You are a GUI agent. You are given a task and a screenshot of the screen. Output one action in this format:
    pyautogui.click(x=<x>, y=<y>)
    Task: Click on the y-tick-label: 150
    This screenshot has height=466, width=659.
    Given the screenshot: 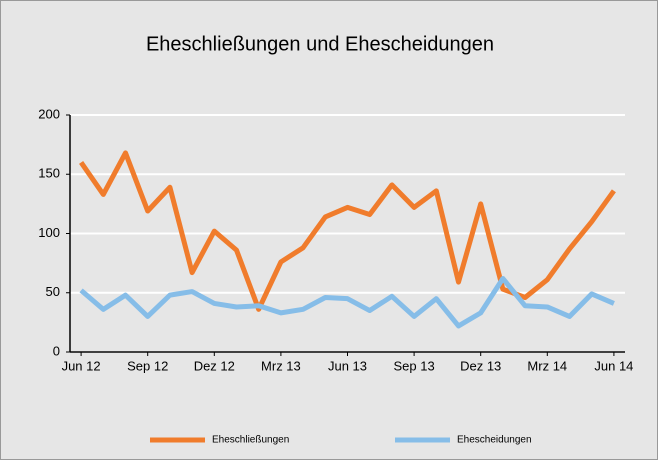 What is the action you would take?
    pyautogui.click(x=49, y=173)
    